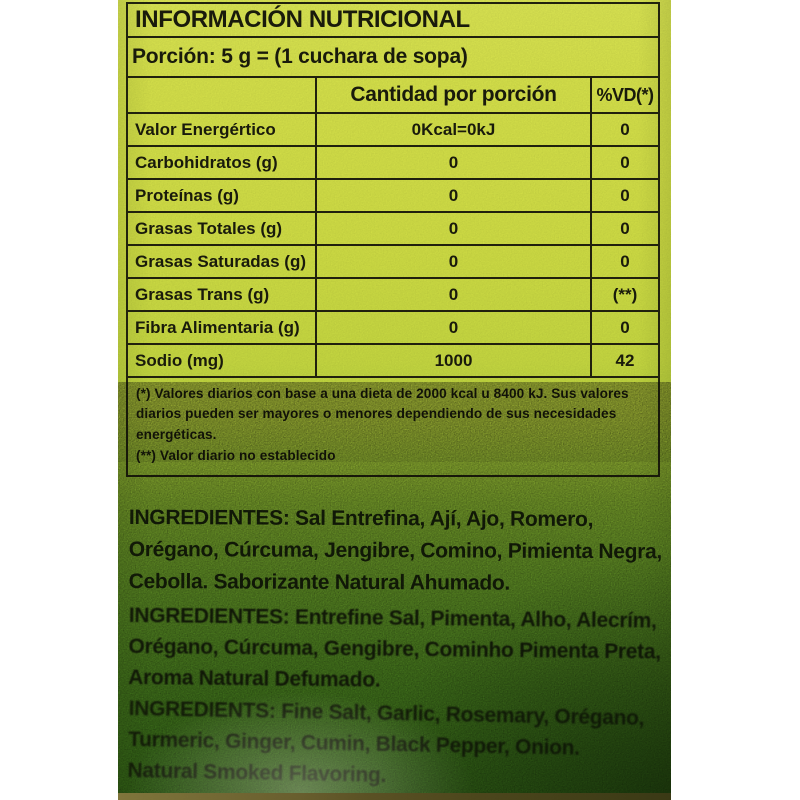 This screenshot has width=800, height=800. What do you see at coordinates (624, 294) in the screenshot?
I see `nutrient-dv: (**)` at bounding box center [624, 294].